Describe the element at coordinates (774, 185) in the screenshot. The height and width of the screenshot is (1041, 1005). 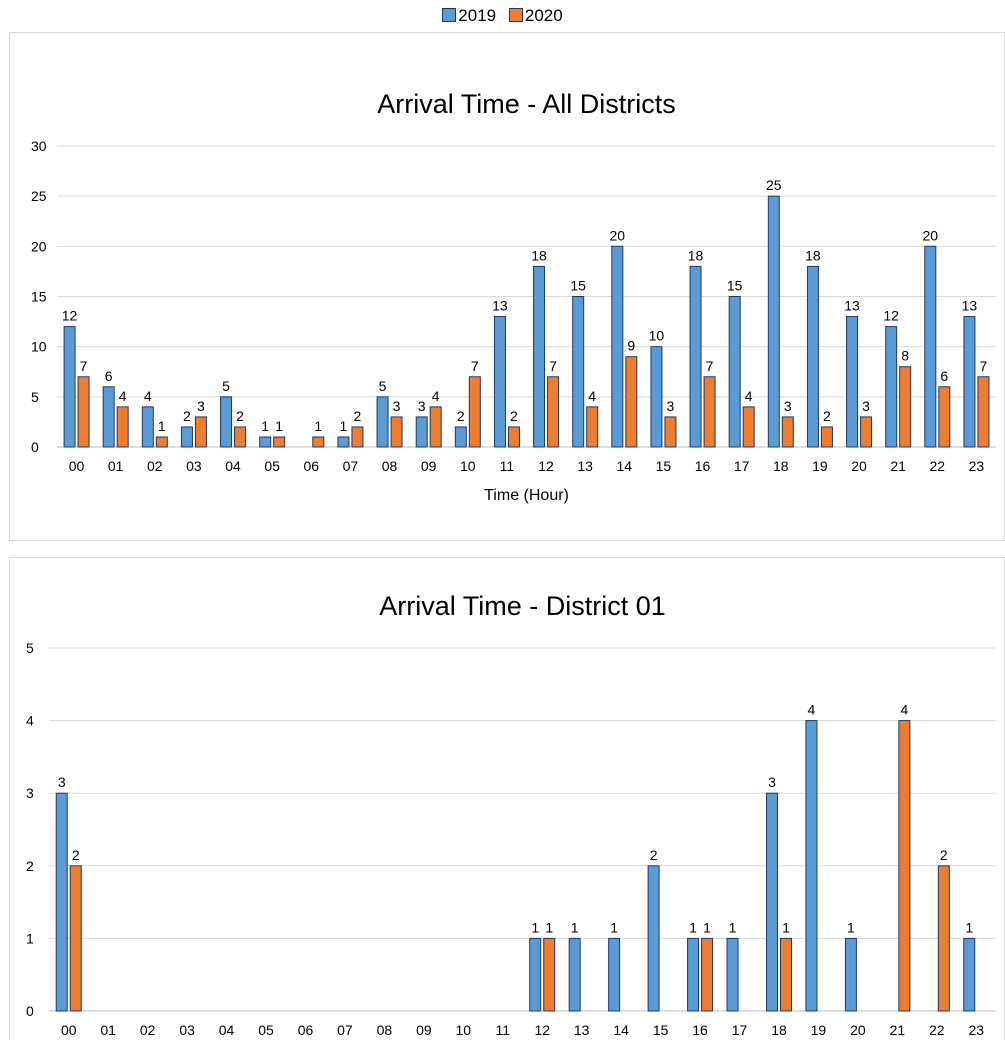
I see `data-label-2019-18: 25` at that location.